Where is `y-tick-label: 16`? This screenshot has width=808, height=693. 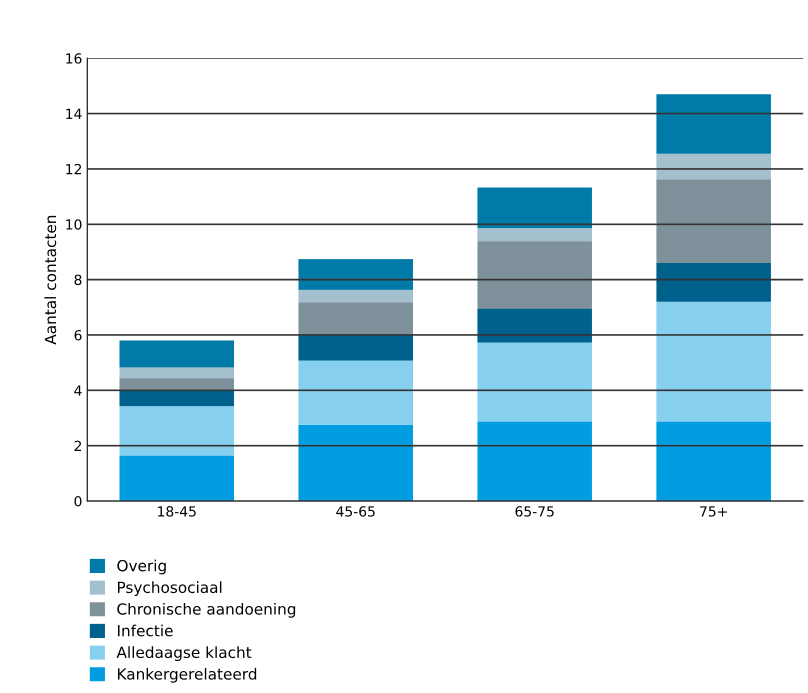 y-tick-label: 16 is located at coordinates (74, 58).